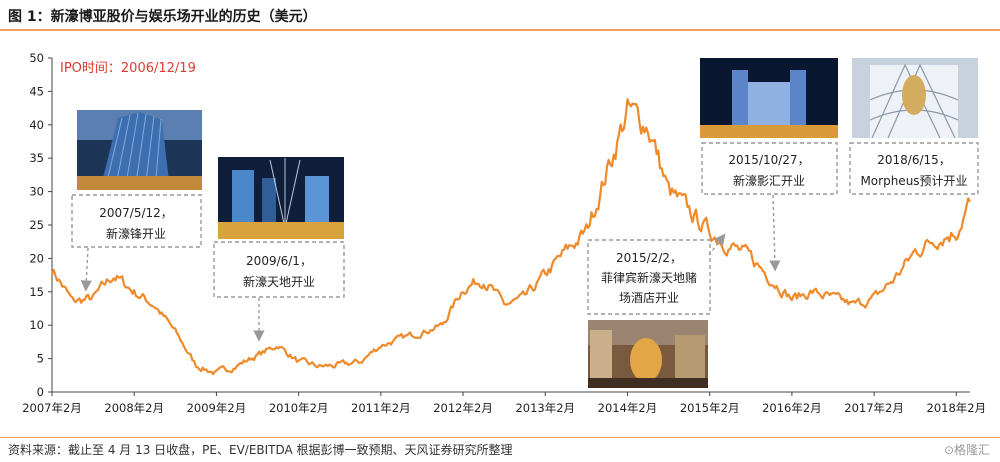 The image size is (1000, 462). I want to click on y-axis-ticks: 0 5 10 15 20 25 30 35 40 45 50, so click(40, 225).